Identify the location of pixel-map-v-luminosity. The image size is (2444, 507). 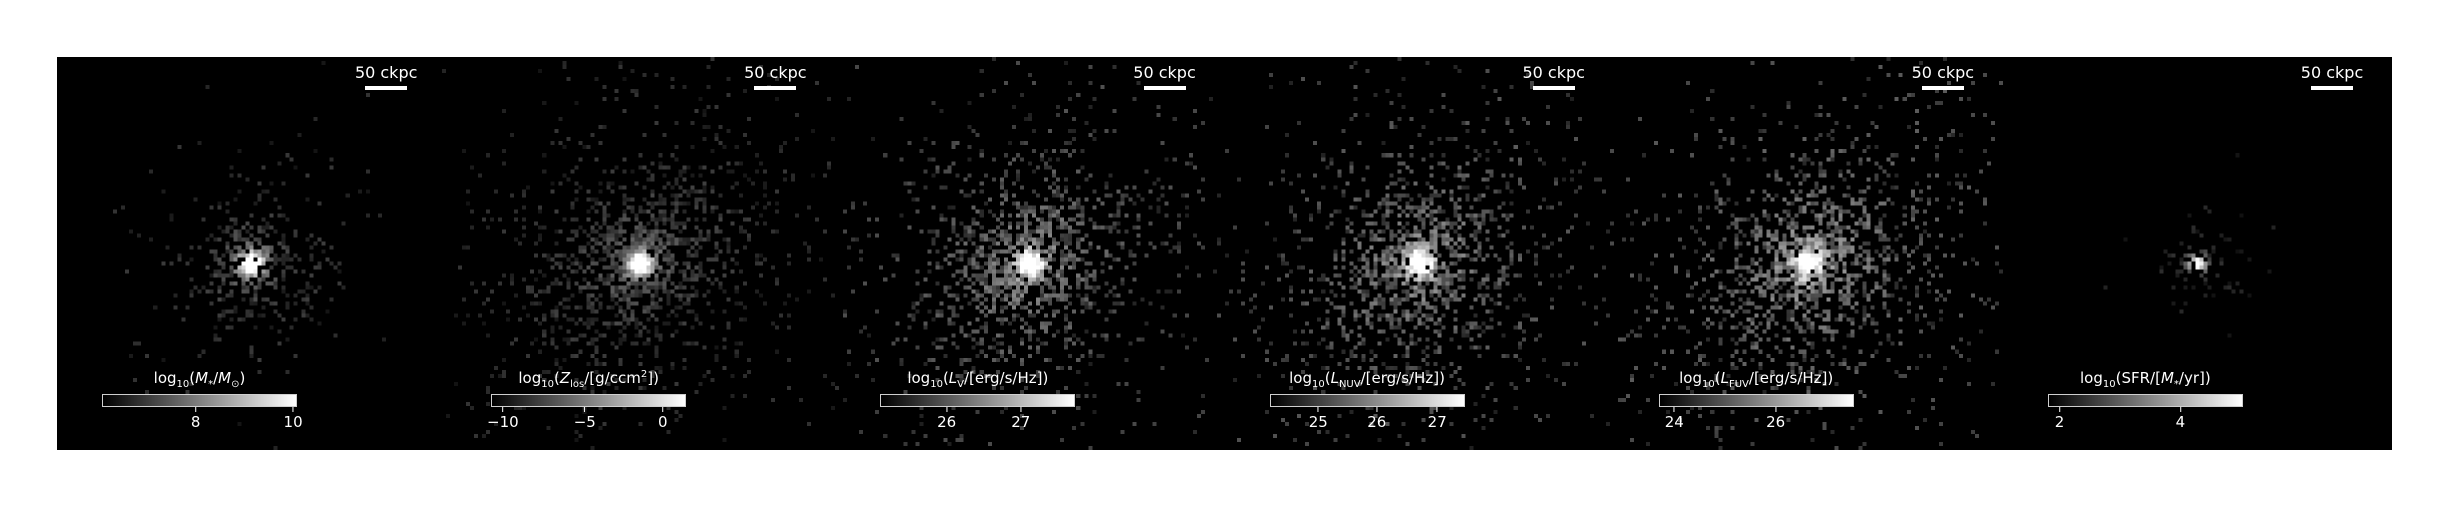
(1030, 253).